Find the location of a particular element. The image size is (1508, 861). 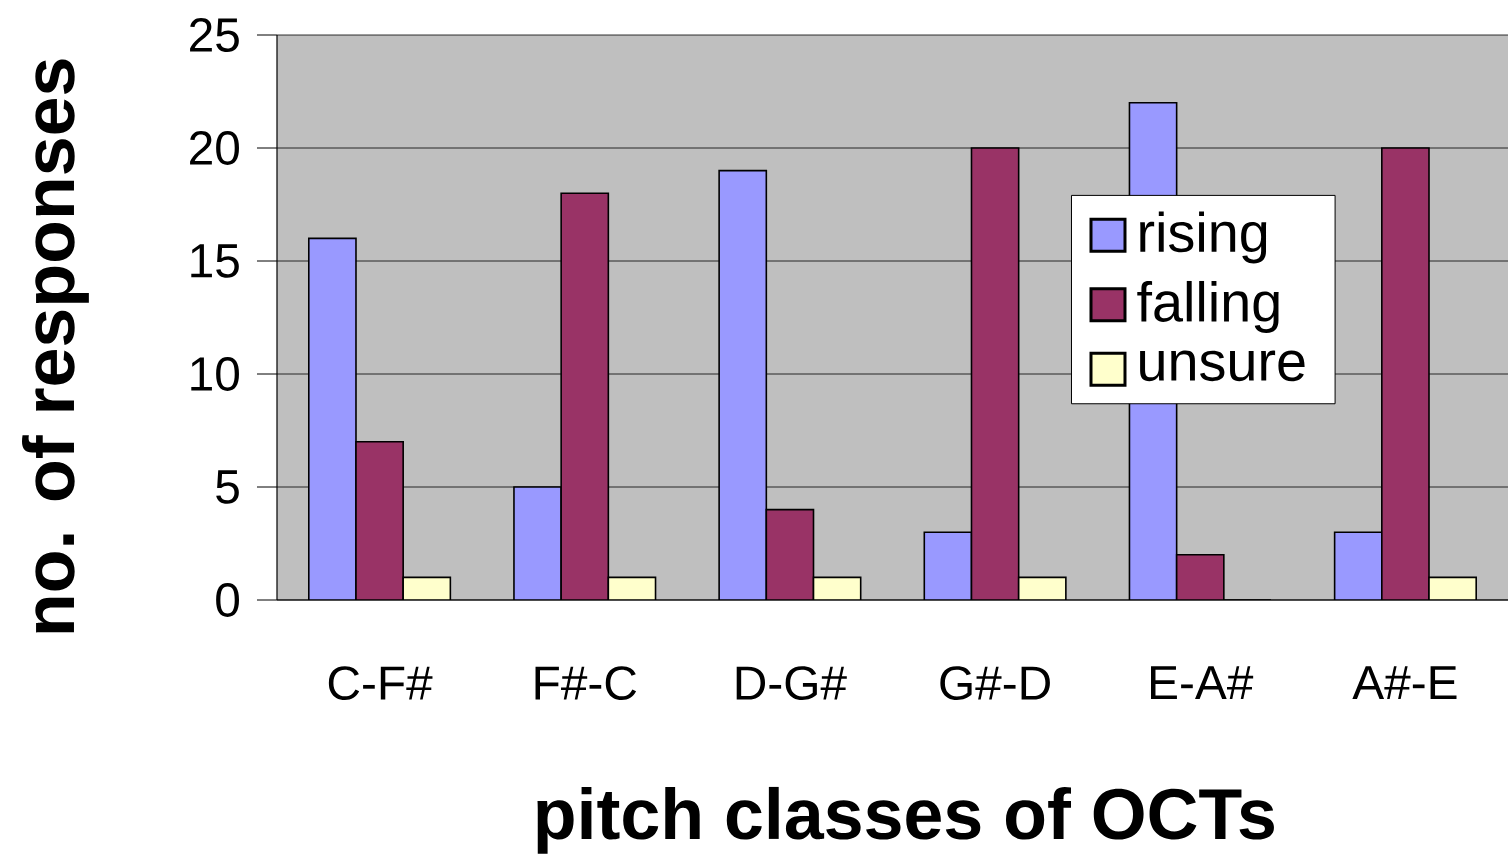

legend-label: rising is located at coordinates (1203, 237).